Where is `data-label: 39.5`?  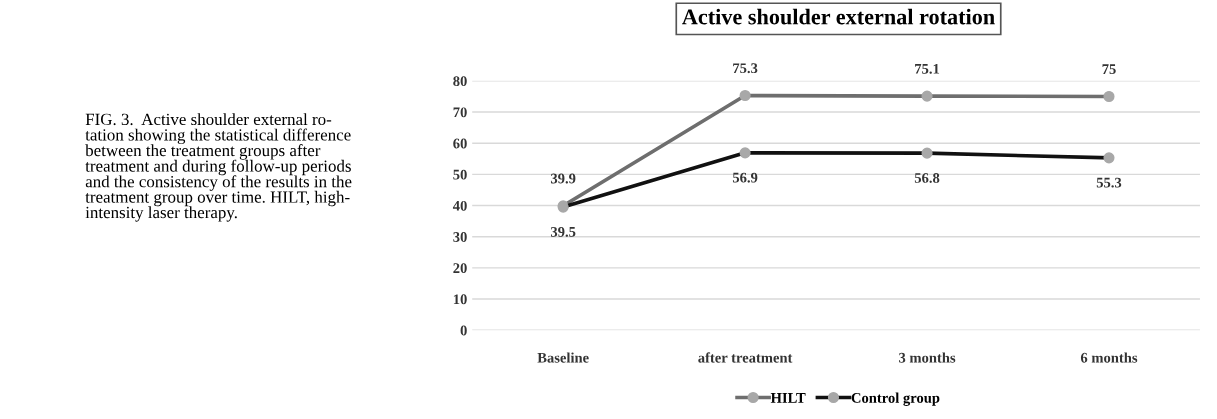 data-label: 39.5 is located at coordinates (563, 231).